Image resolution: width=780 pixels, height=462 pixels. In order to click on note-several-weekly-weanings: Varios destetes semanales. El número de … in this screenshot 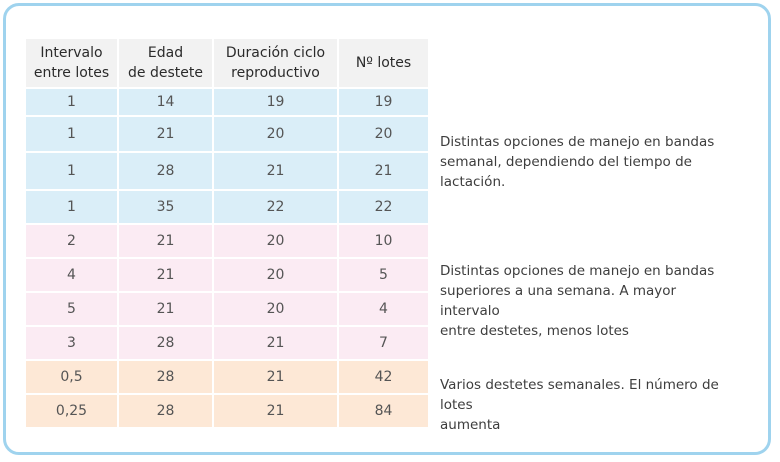, I will do `click(590, 405)`.